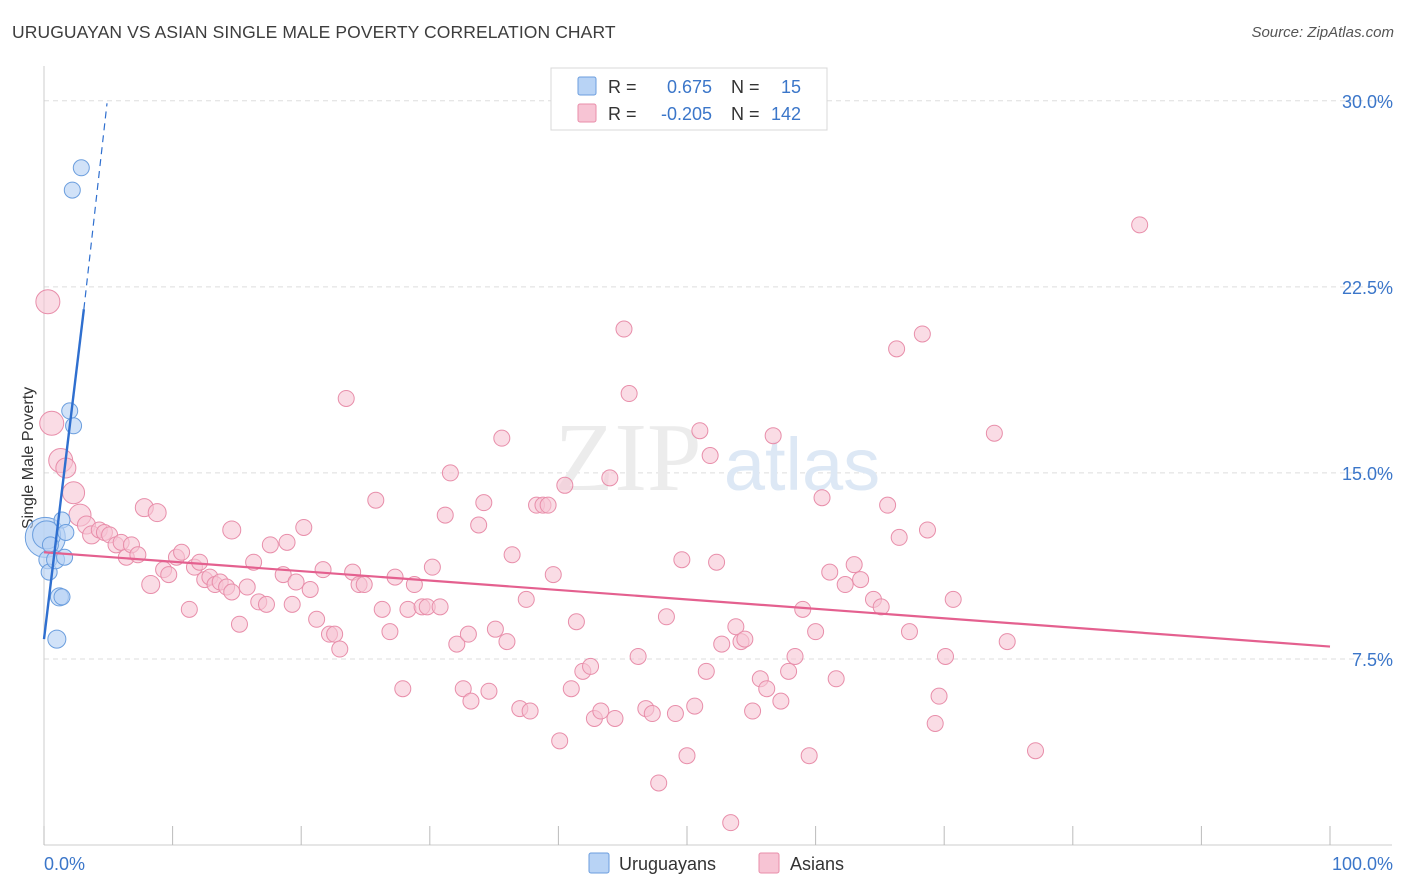 Image resolution: width=1406 pixels, height=892 pixels. I want to click on asian-n-label: N =, so click(745, 114).